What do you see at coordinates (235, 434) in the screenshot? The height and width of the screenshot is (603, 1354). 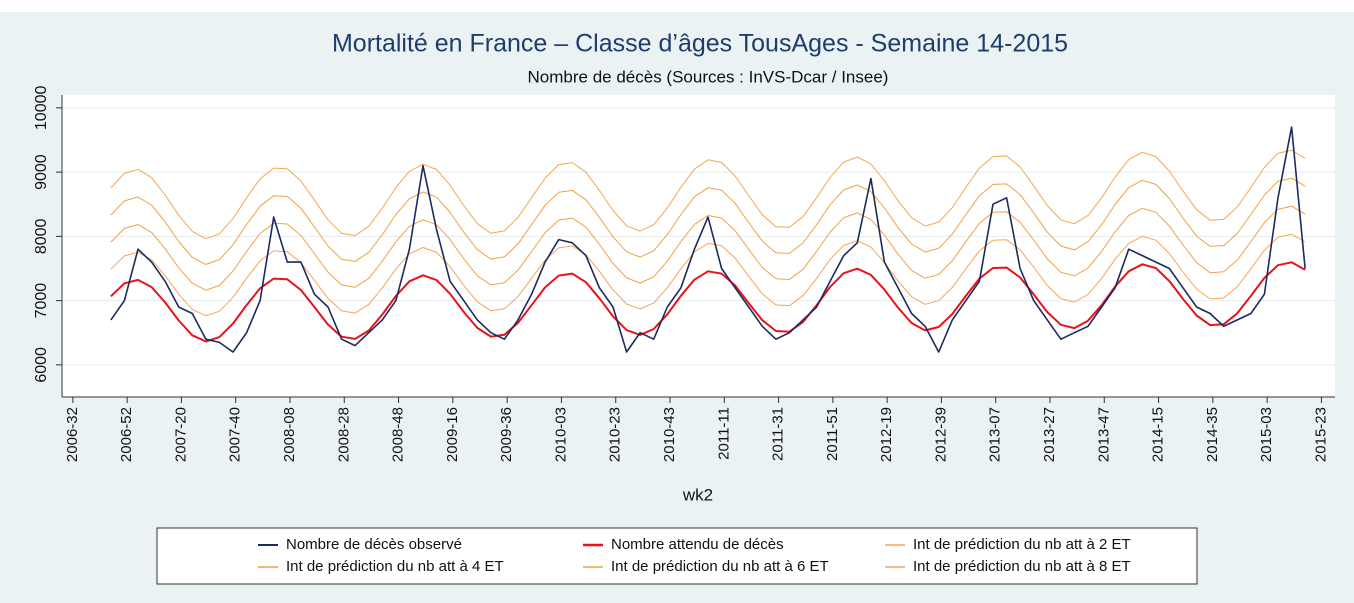 I see `x-tick-label: 2007-40` at bounding box center [235, 434].